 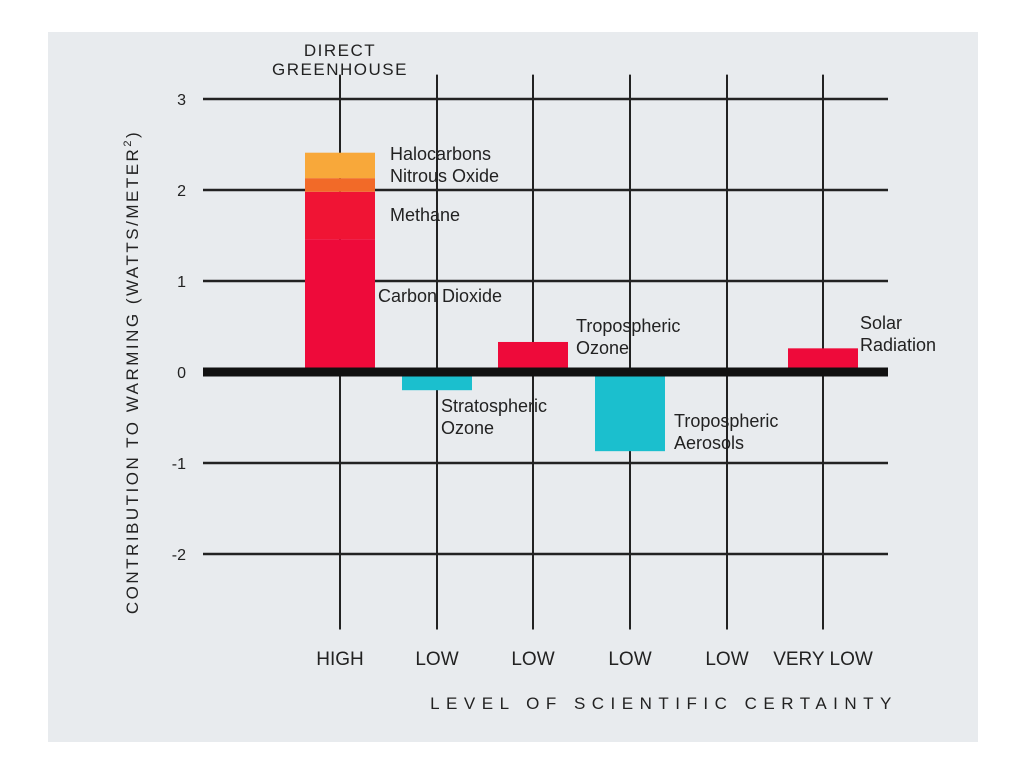 I want to click on x-tick-label-3: LOW, so click(x=629, y=659).